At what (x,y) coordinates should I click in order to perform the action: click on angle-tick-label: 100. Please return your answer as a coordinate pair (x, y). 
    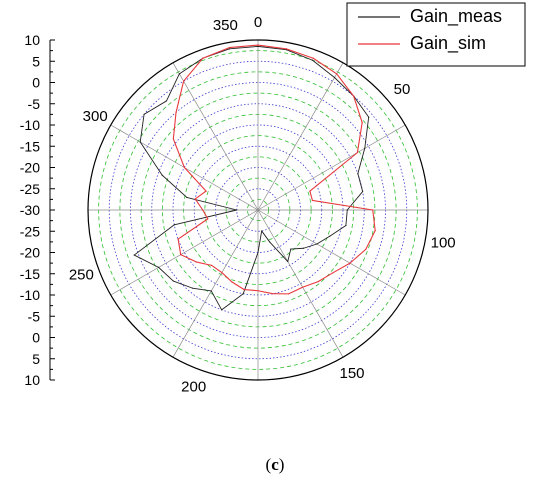
    Looking at the image, I should click on (443, 243).